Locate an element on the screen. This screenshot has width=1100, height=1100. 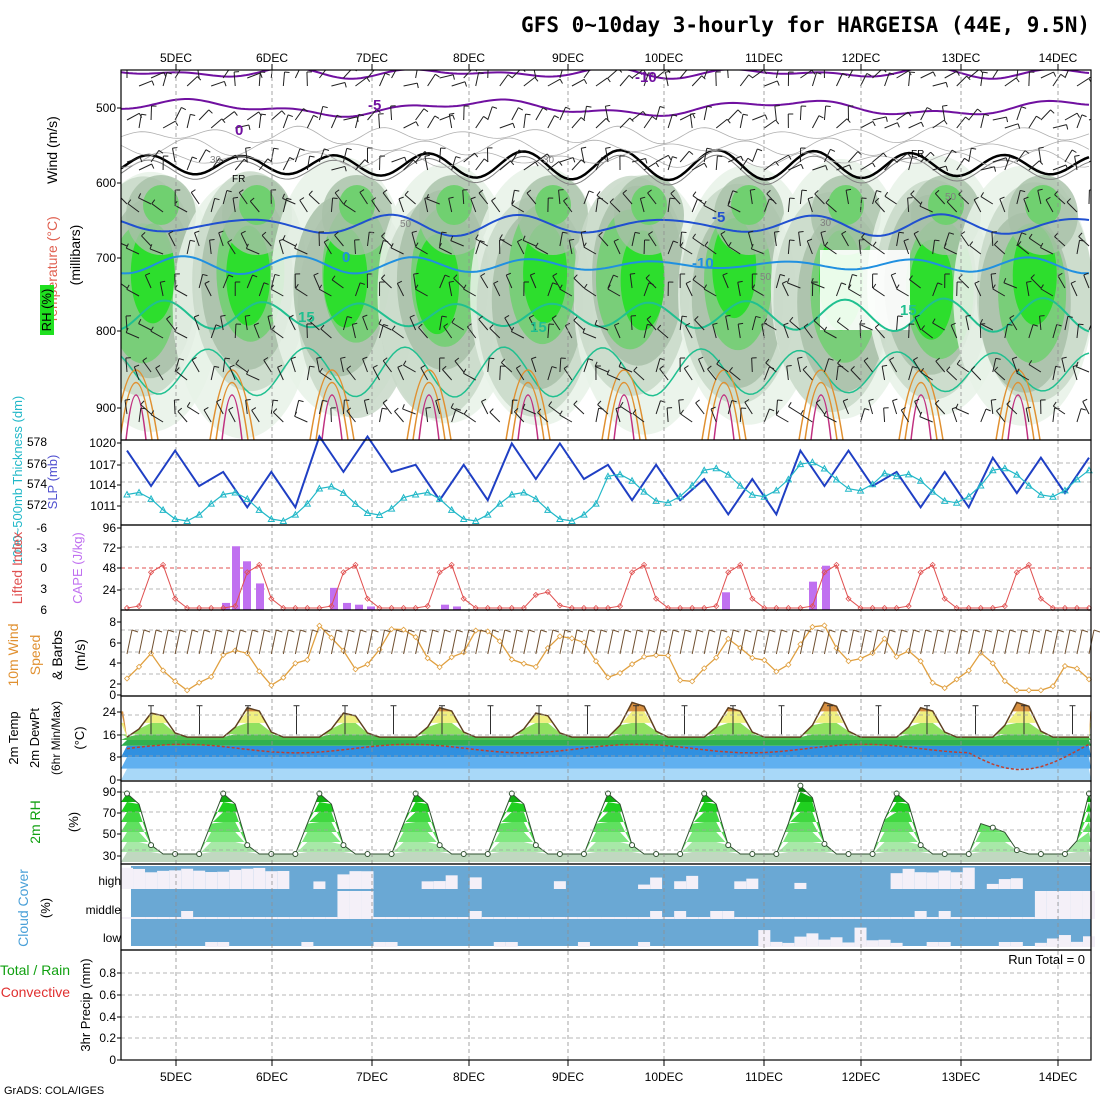
thickness-tick: 572 is located at coordinates (37, 505).